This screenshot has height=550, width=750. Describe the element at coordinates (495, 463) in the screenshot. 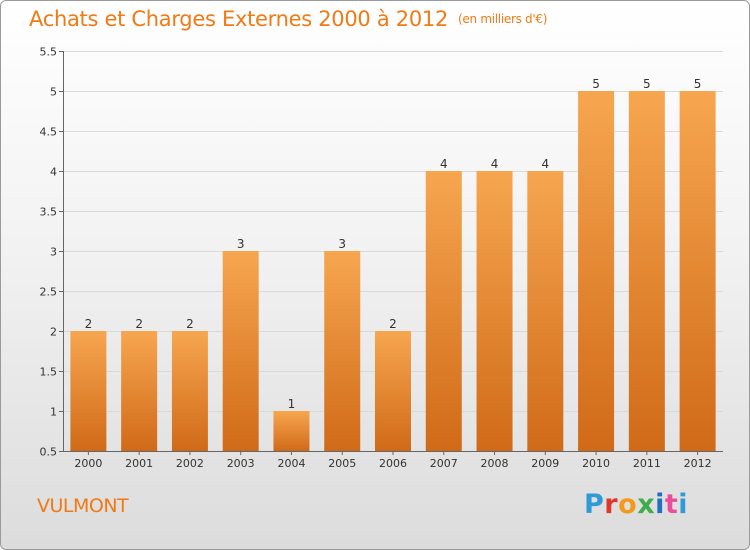

I see `x-tick-label: 2008` at that location.